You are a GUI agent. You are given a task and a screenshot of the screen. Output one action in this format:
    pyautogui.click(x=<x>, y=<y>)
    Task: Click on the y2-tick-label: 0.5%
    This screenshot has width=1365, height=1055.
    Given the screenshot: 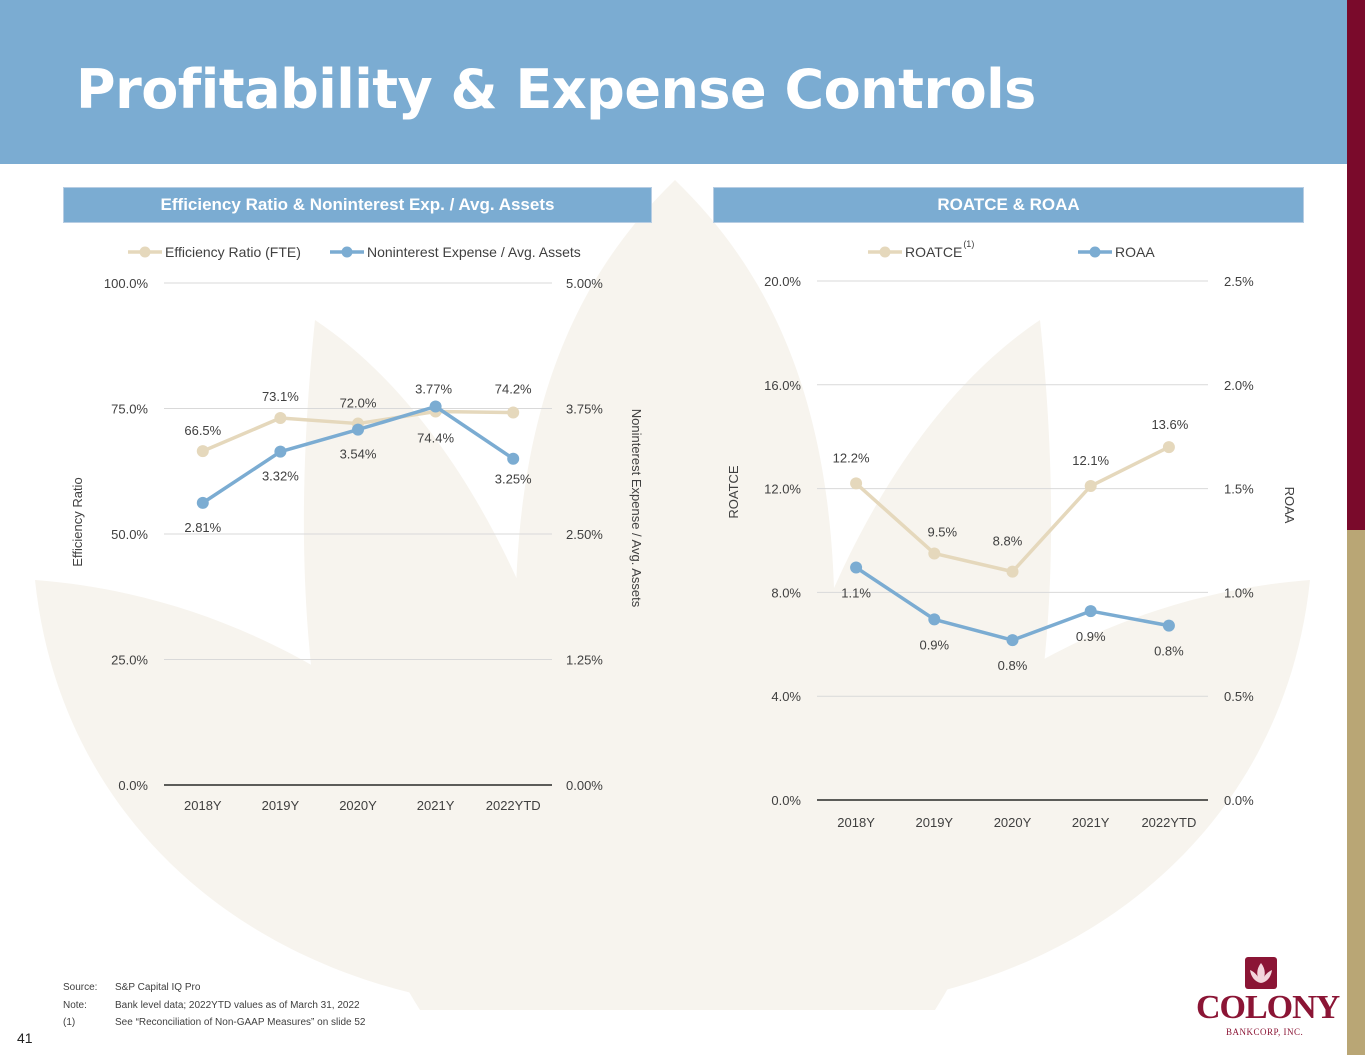 What is the action you would take?
    pyautogui.click(x=1239, y=696)
    